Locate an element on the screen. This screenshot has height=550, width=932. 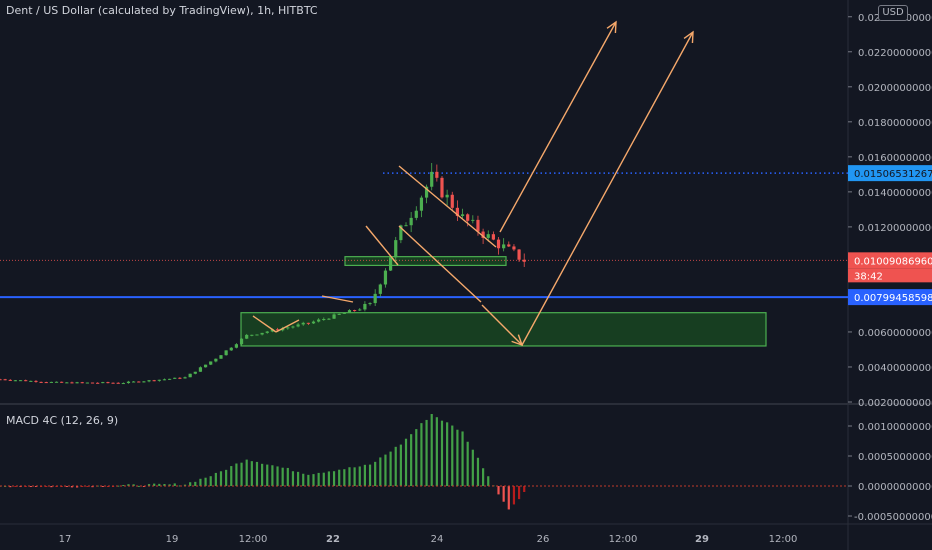
price-tick-label: 0.01200000000 is located at coordinates (895, 228).